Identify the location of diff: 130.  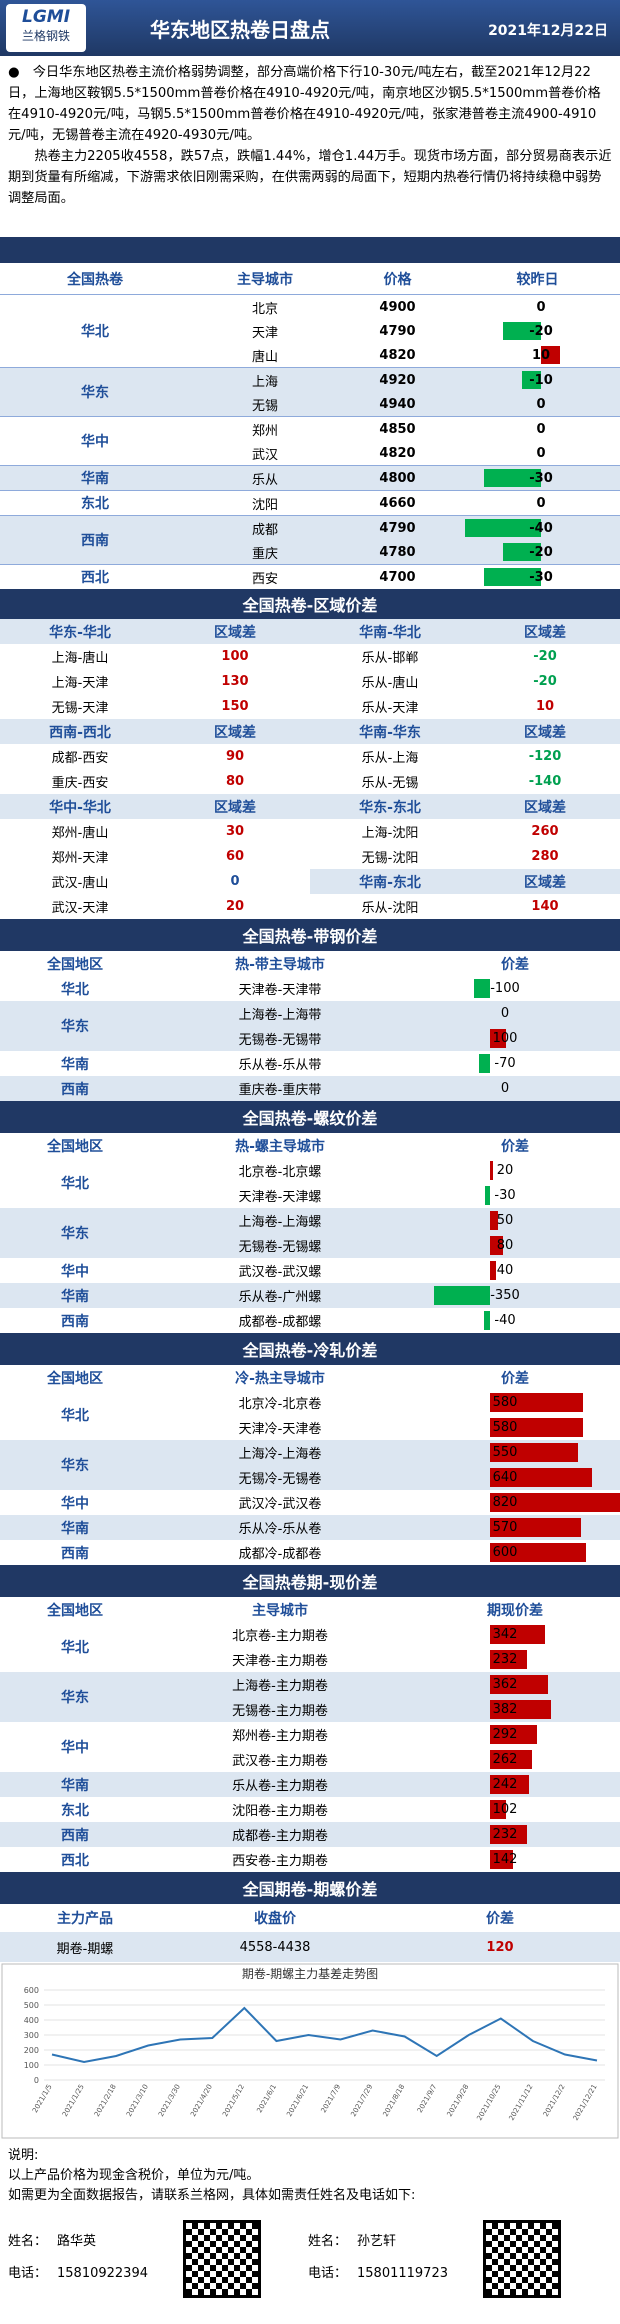
(235, 681).